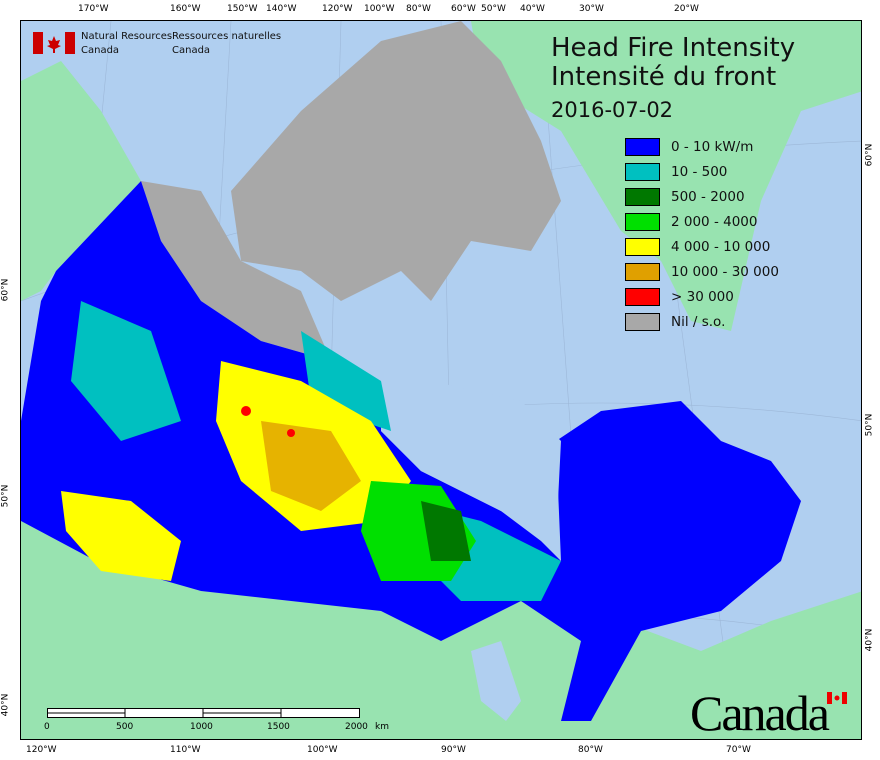 The height and width of the screenshot is (760, 880). What do you see at coordinates (126, 371) in the screenshot?
I see `patch-low` at bounding box center [126, 371].